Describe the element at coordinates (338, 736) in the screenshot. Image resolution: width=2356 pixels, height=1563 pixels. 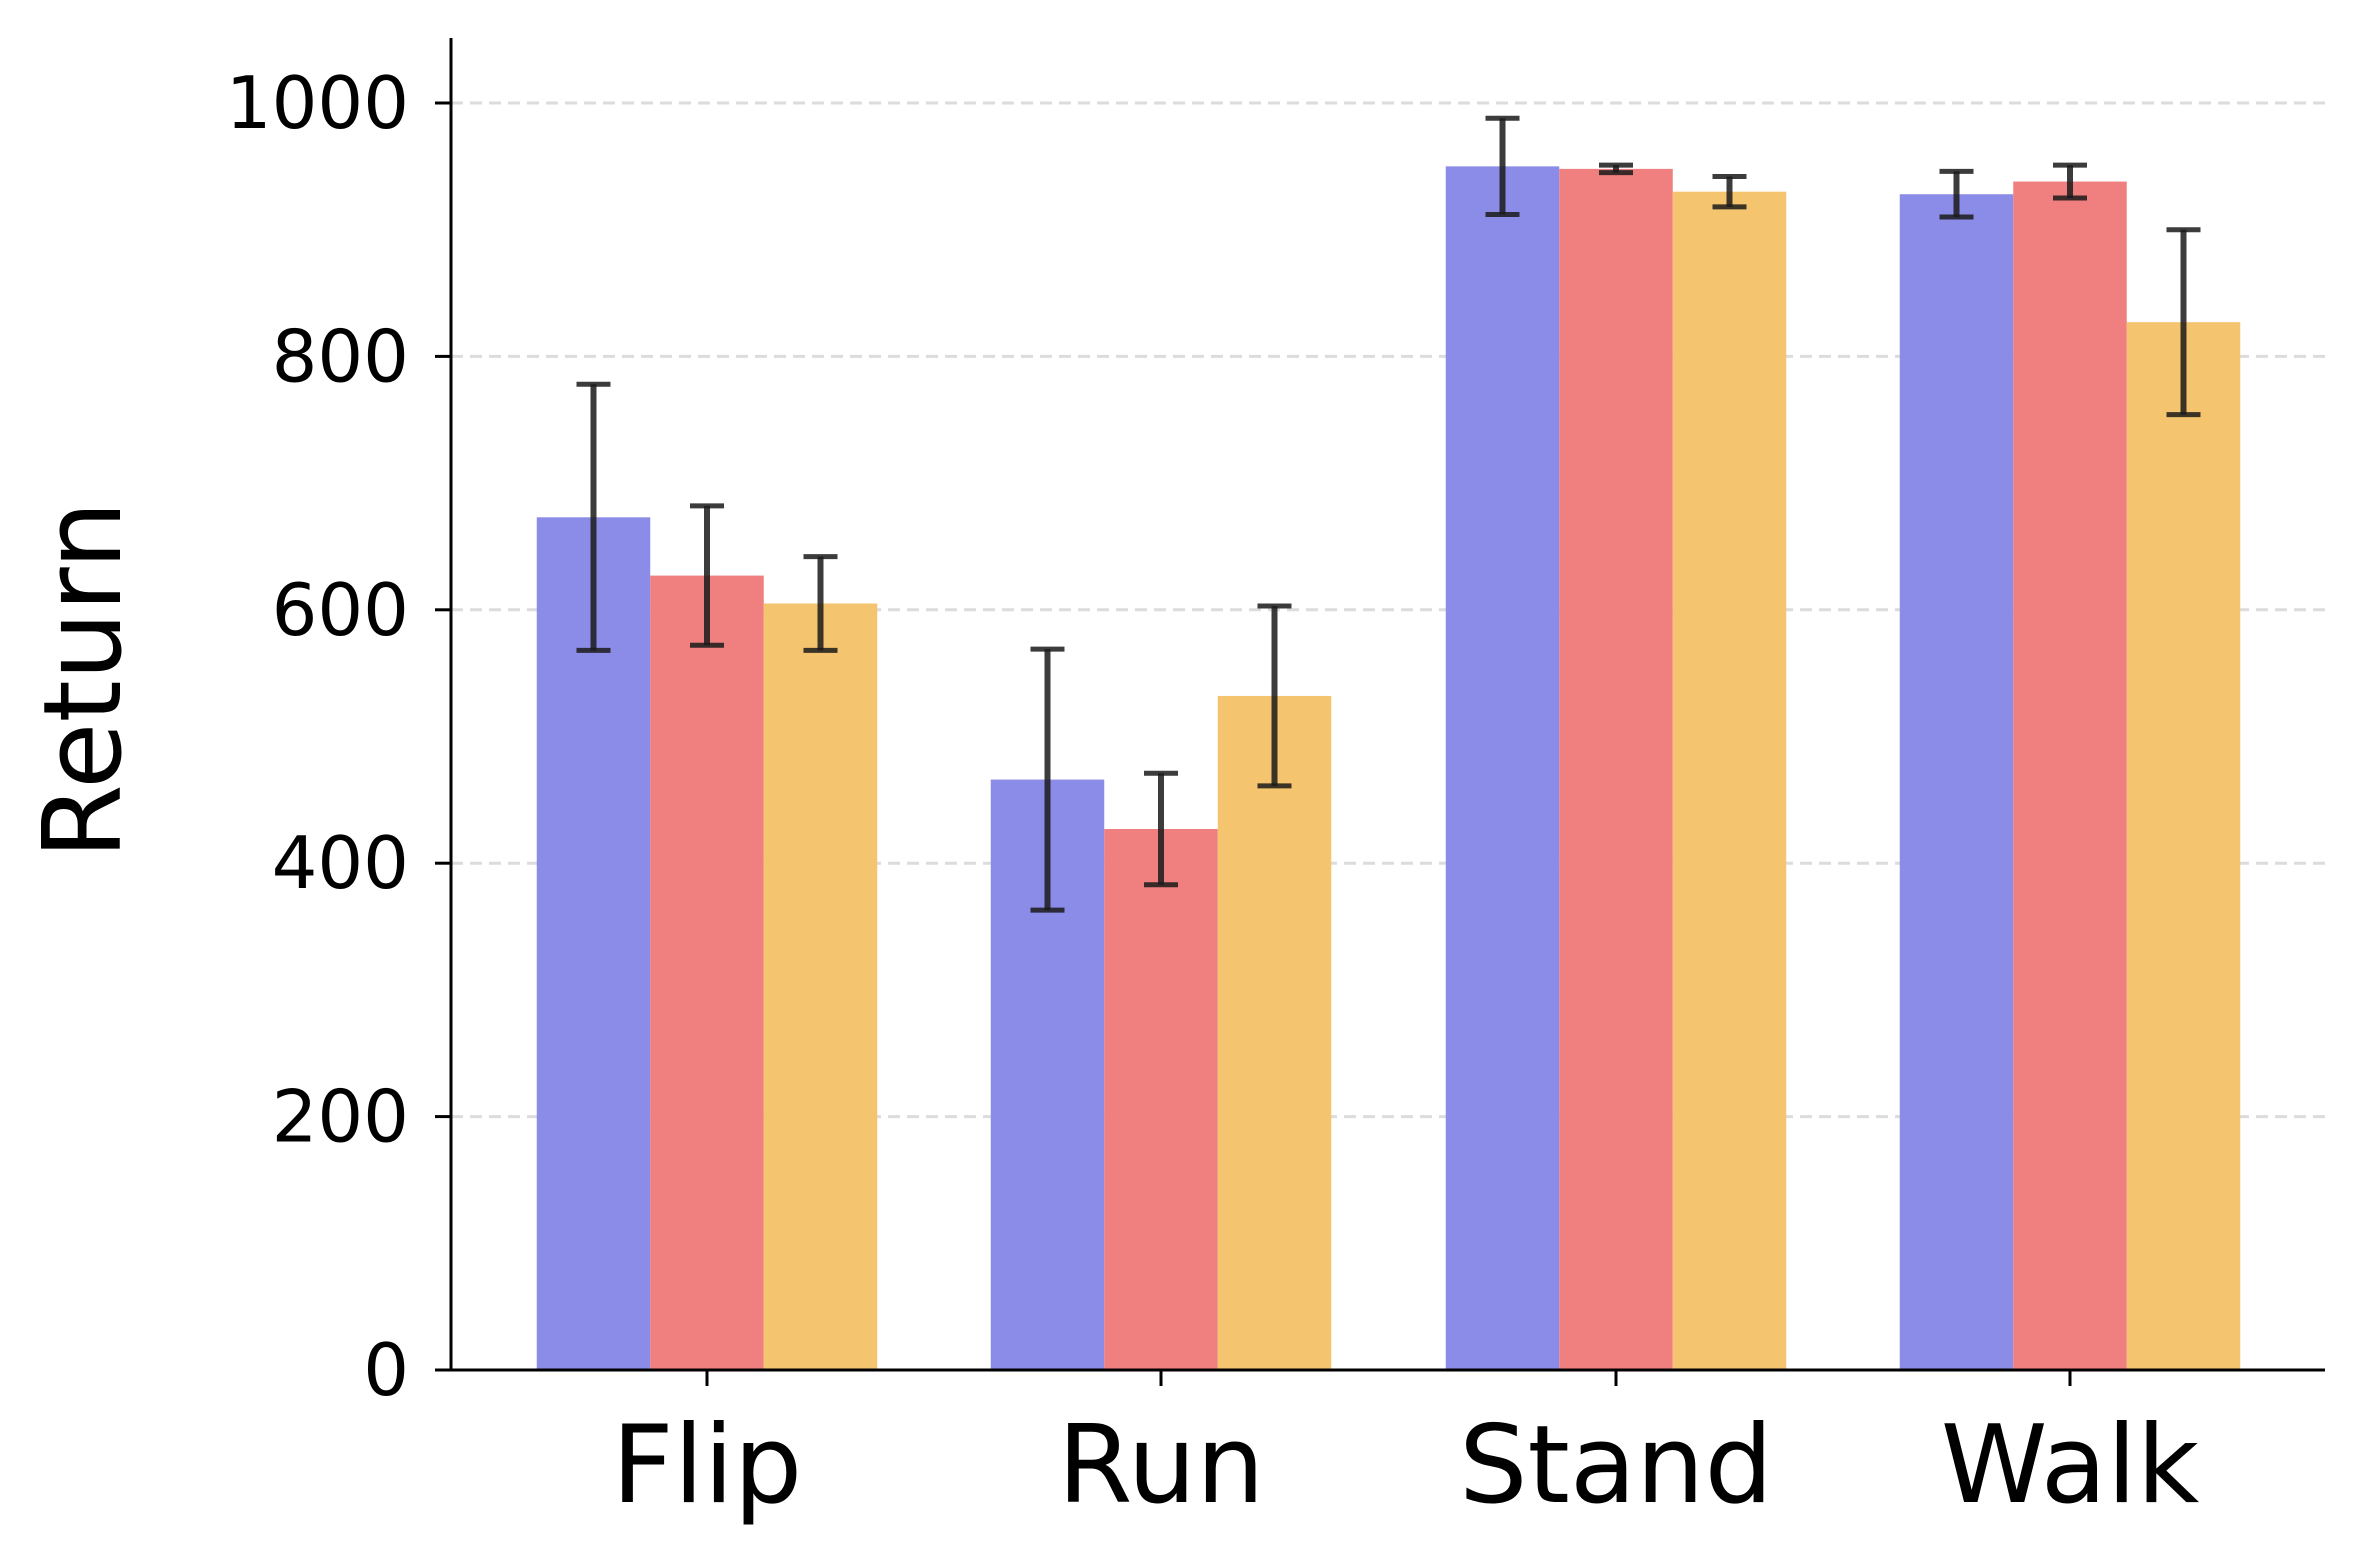
I see `y-ticks: 0 200 400 600 800 1000` at that location.